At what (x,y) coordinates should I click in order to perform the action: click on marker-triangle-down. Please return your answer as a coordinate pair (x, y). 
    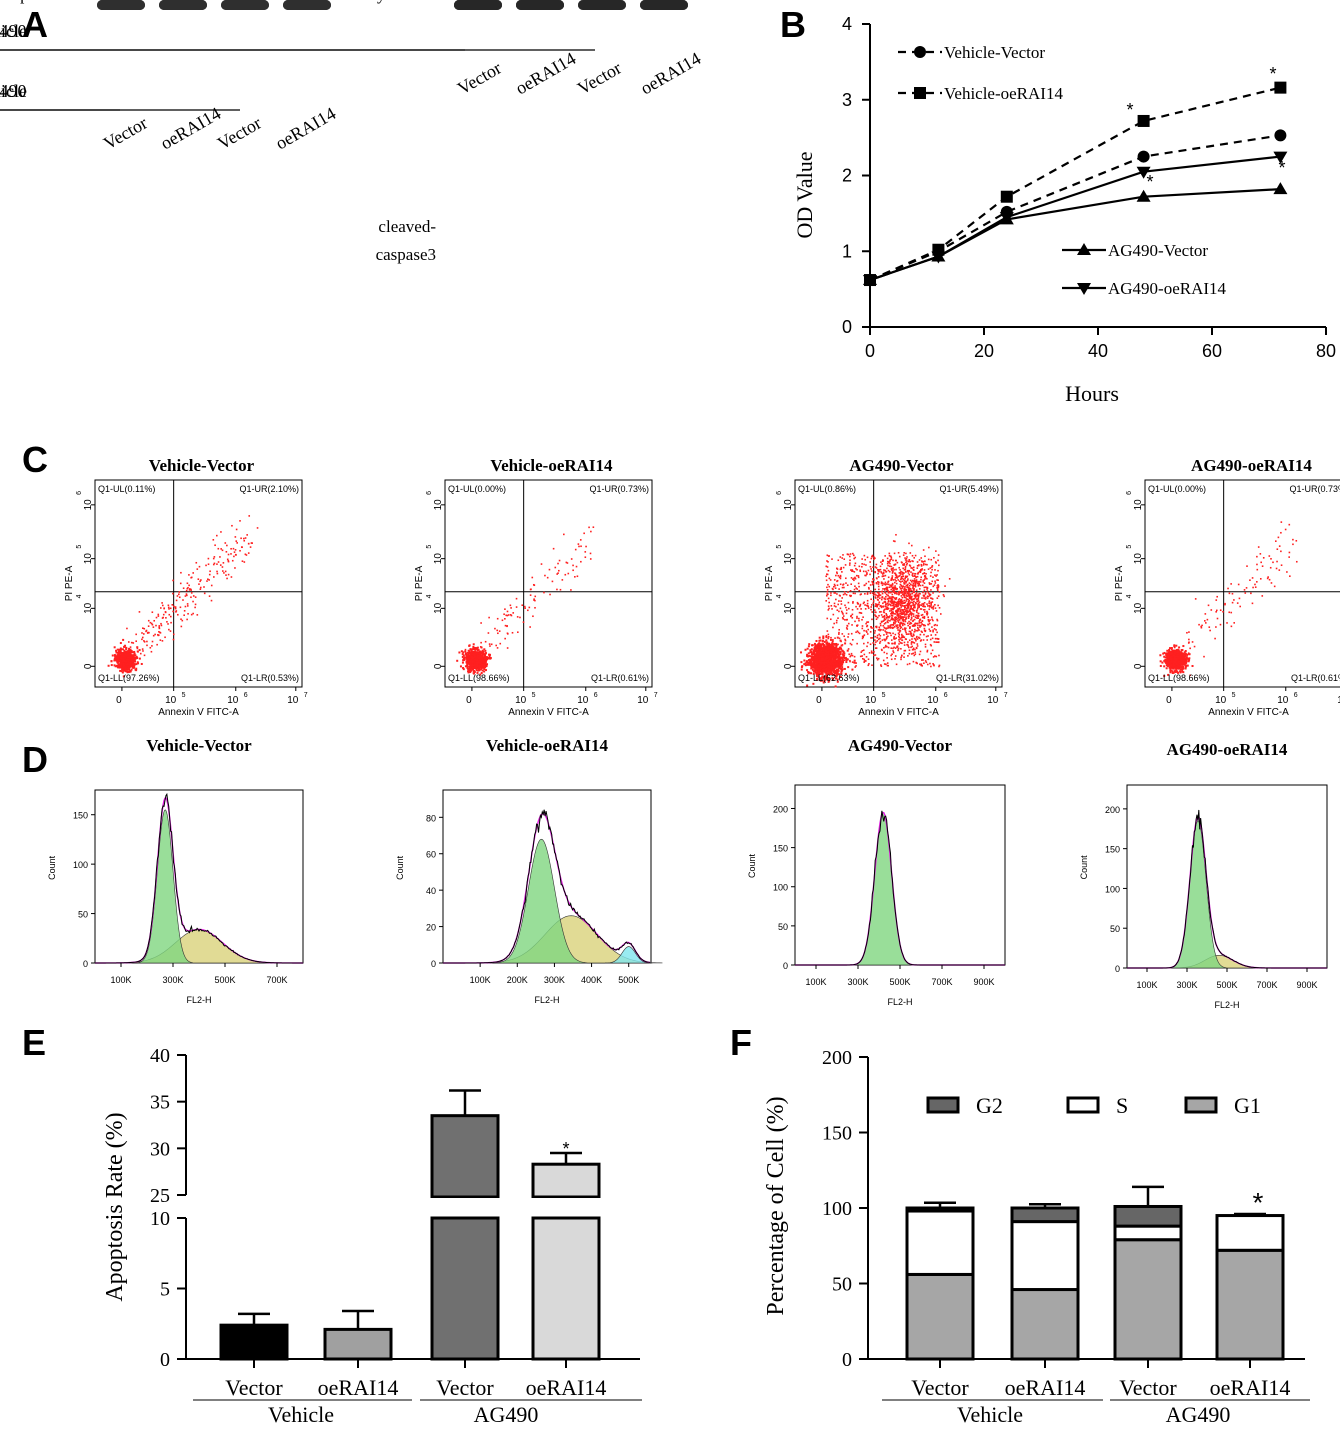
    Looking at the image, I should click on (938, 257).